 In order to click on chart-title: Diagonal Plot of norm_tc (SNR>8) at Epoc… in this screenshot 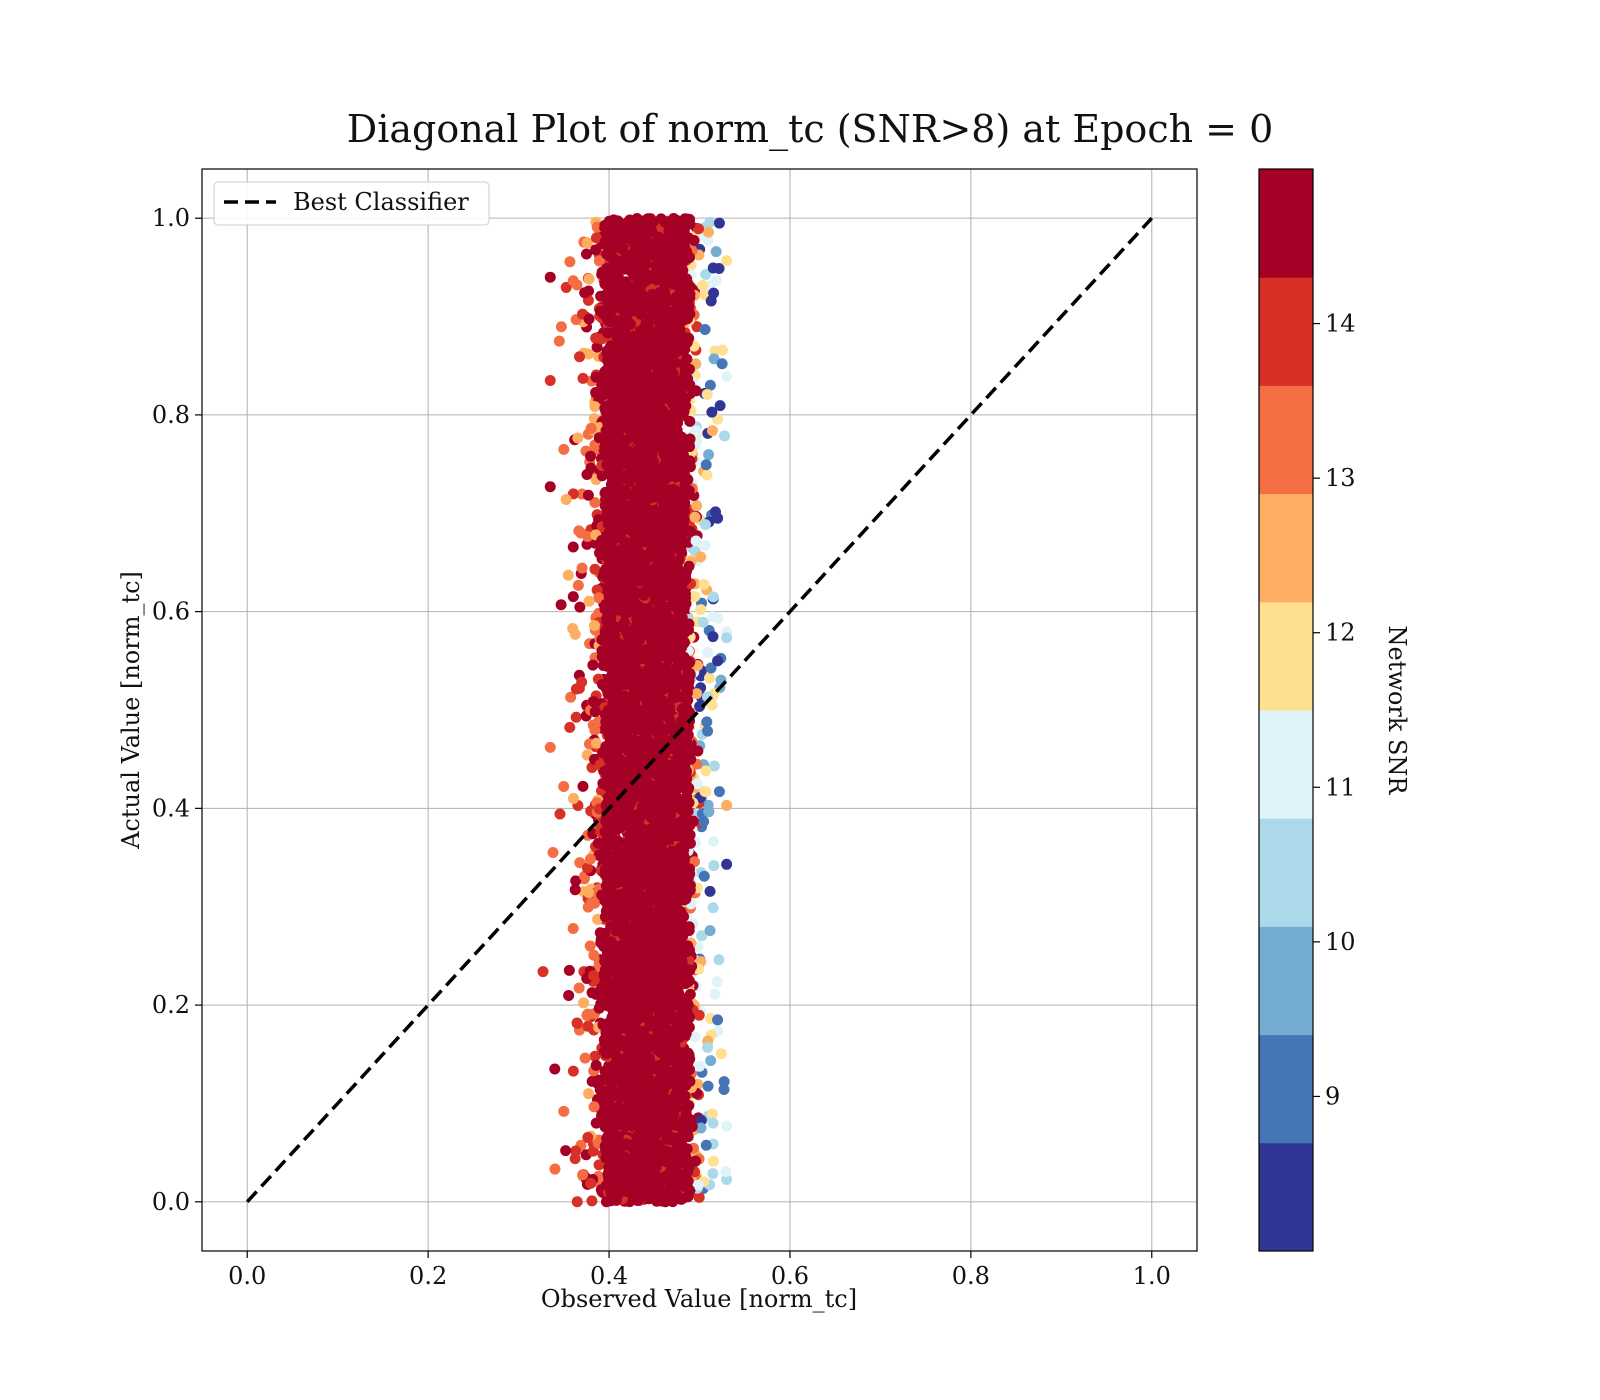, I will do `click(810, 129)`.